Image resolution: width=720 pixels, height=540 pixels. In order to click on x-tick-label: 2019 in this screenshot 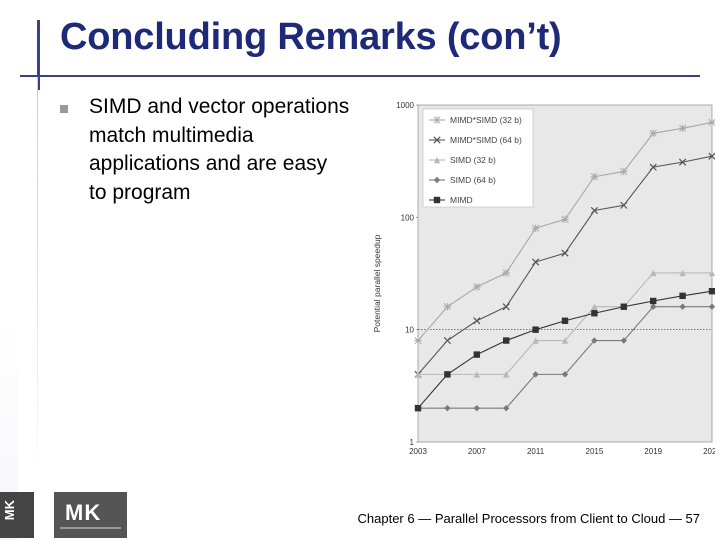, I will do `click(653, 451)`.